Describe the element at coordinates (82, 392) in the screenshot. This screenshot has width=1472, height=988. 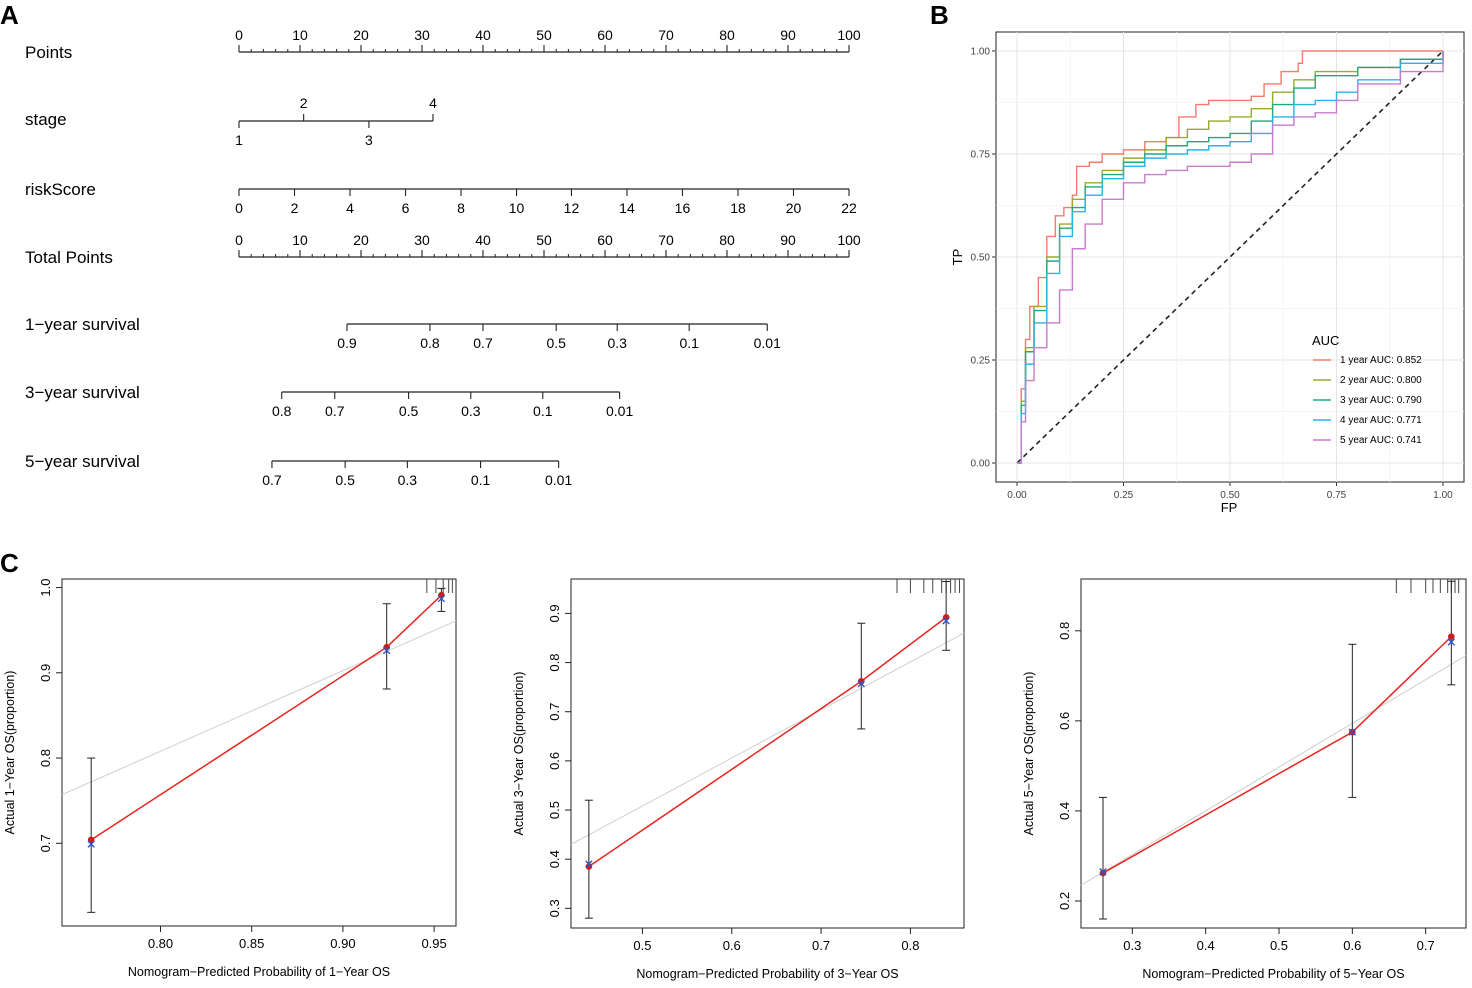
I see `nomogram-row-label: 3−year survival` at that location.